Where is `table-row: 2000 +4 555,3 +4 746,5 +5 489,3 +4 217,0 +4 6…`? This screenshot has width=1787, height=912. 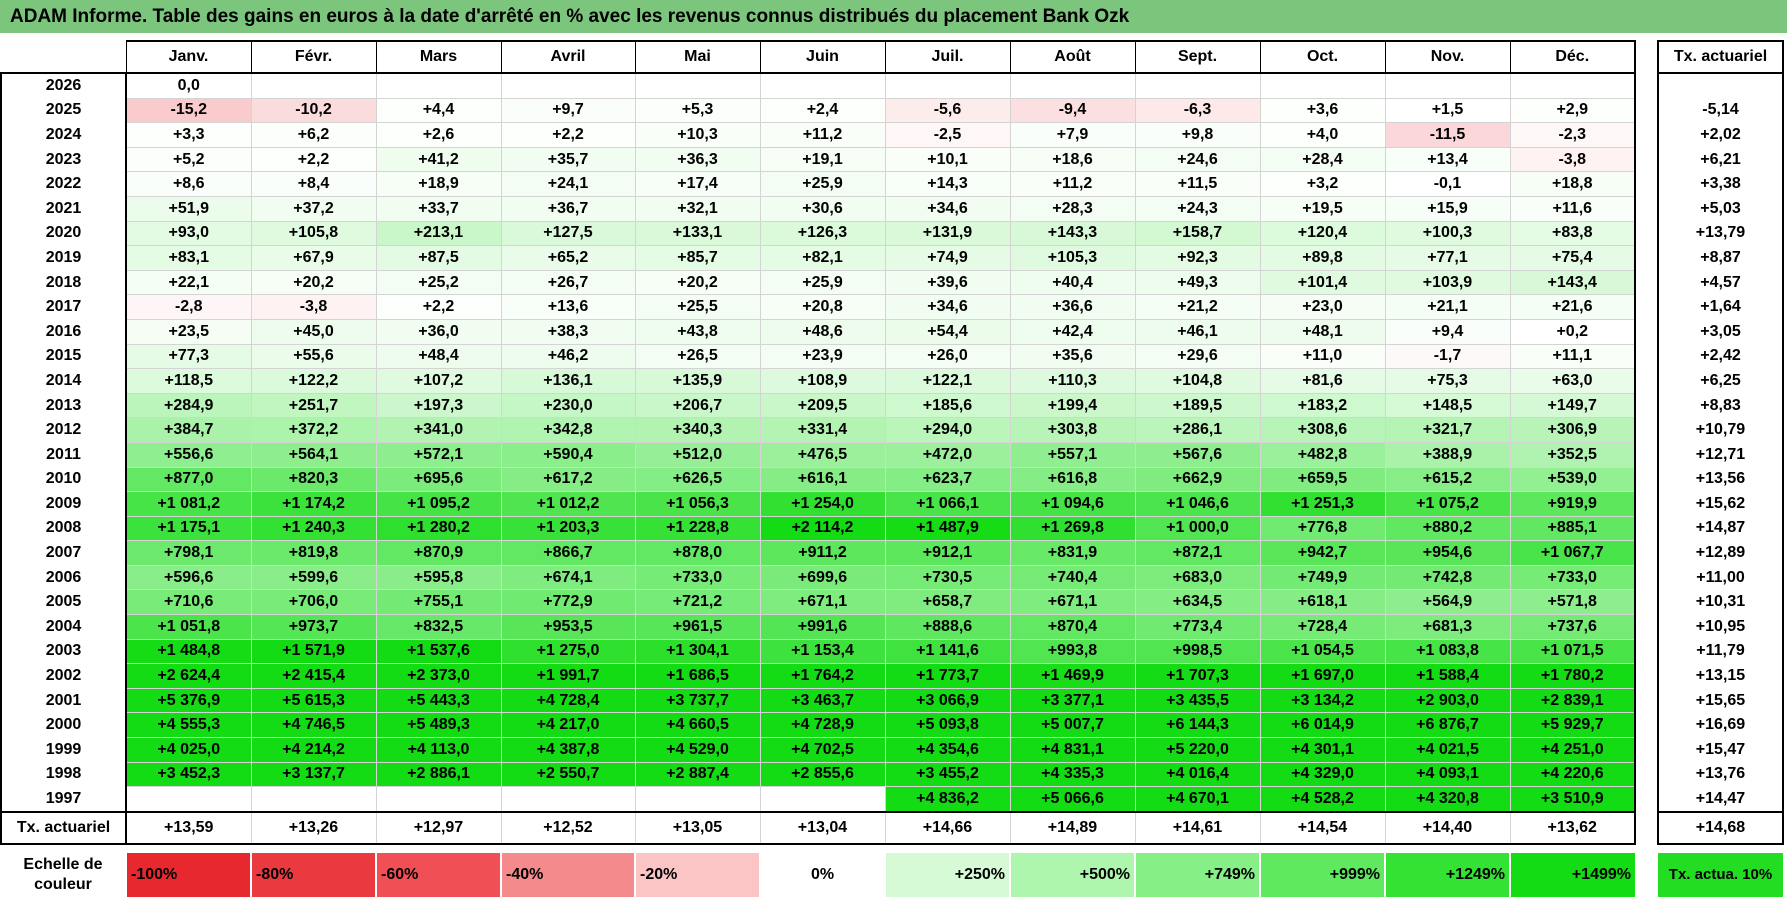
table-row: 2000 +4 555,3 +4 746,5 +5 489,3 +4 217,0 +4 6… is located at coordinates (892, 725).